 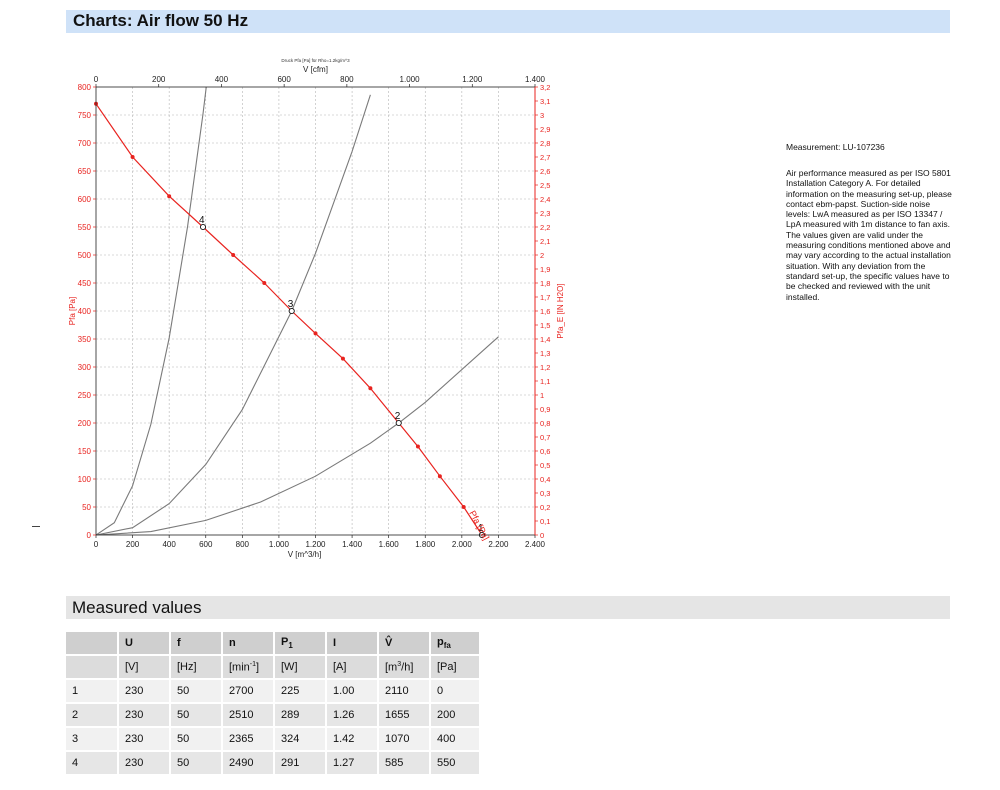 I want to click on x-top-tick-label: 0, so click(x=96, y=79).